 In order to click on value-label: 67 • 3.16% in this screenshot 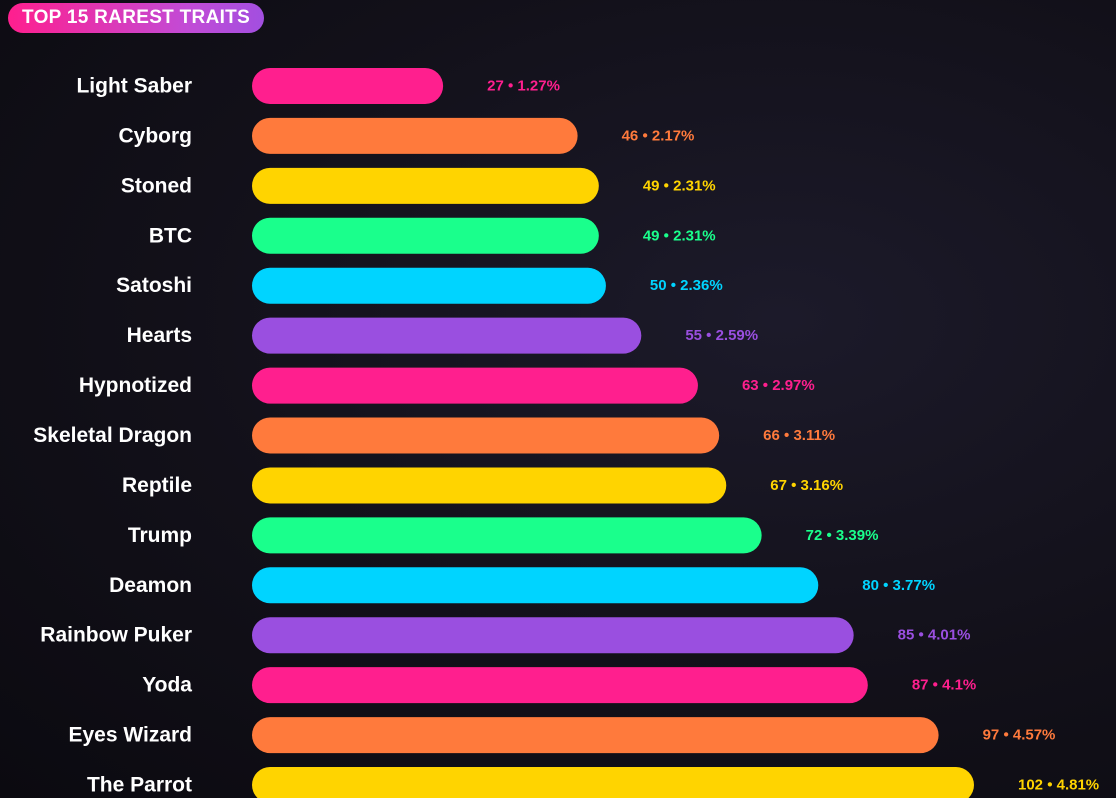, I will do `click(806, 485)`.